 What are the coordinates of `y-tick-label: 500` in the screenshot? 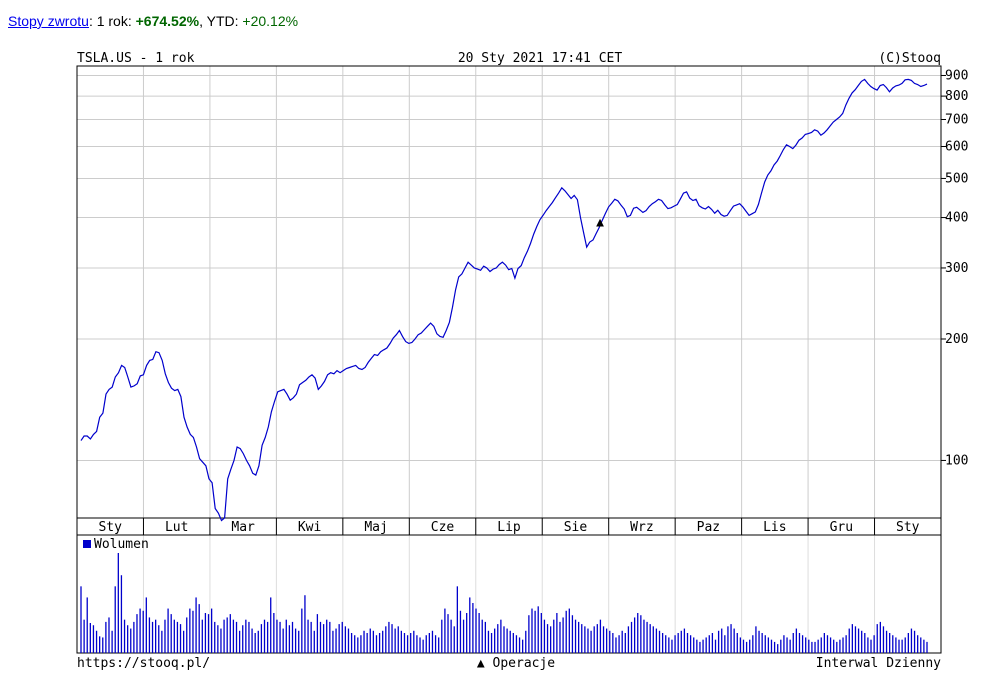 It's located at (956, 178).